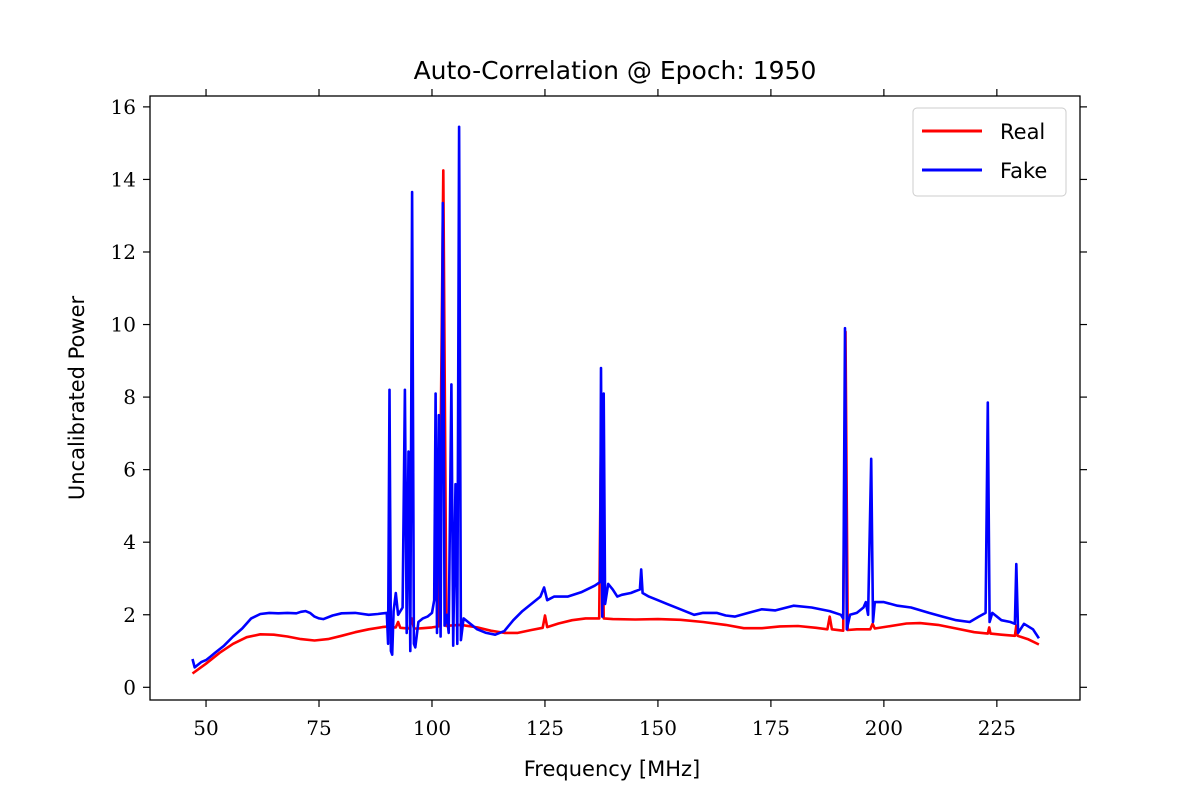 The height and width of the screenshot is (800, 1200). Describe the element at coordinates (205, 728) in the screenshot. I see `x-tick-label: 50` at that location.